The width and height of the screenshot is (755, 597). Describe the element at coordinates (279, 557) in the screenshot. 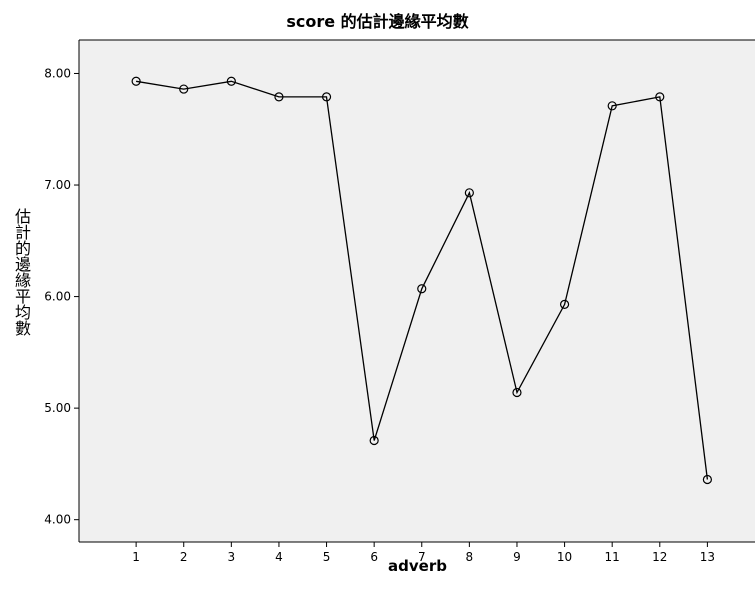

I see `x-tick-label: 4` at that location.